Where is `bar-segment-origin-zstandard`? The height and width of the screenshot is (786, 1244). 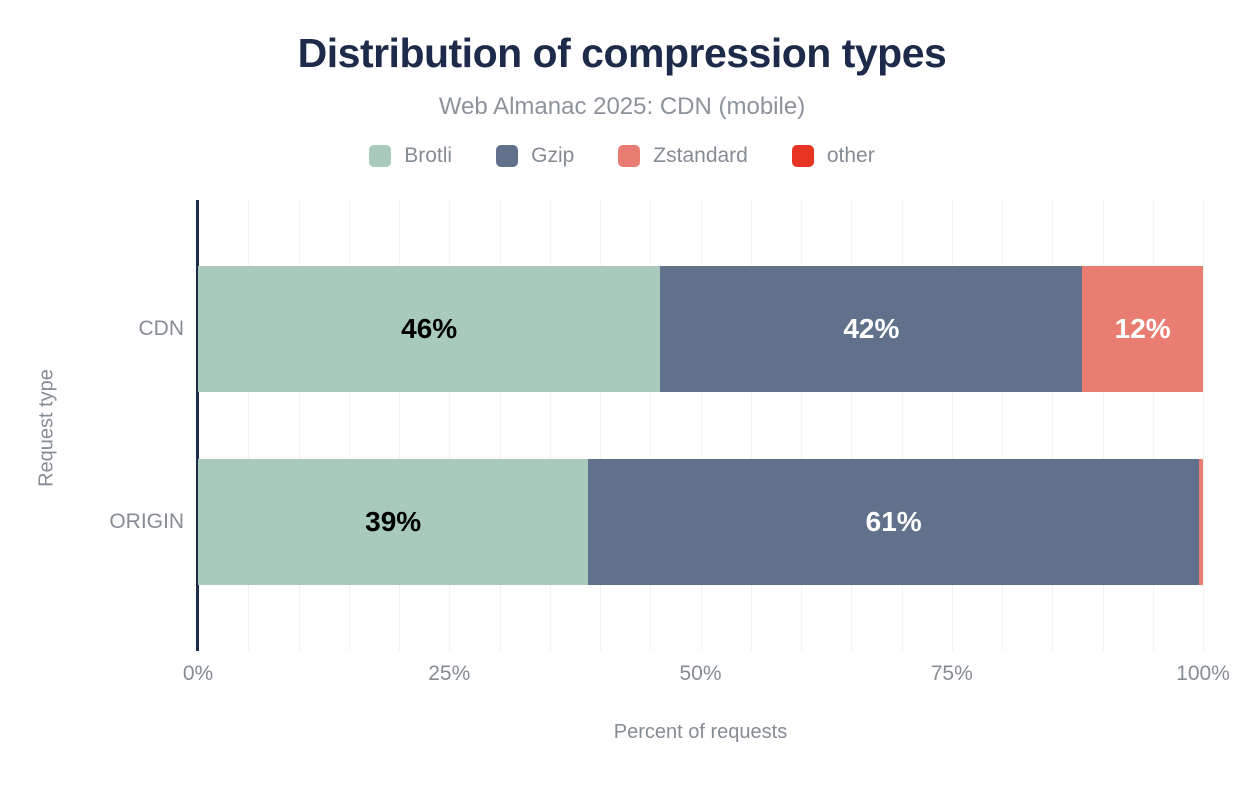 bar-segment-origin-zstandard is located at coordinates (1200, 521).